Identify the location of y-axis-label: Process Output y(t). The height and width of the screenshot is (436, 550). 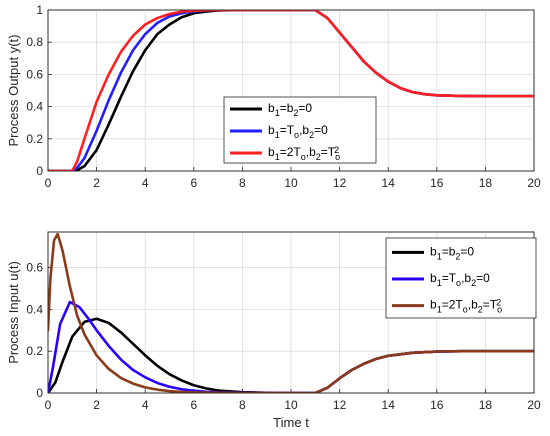
(13, 91).